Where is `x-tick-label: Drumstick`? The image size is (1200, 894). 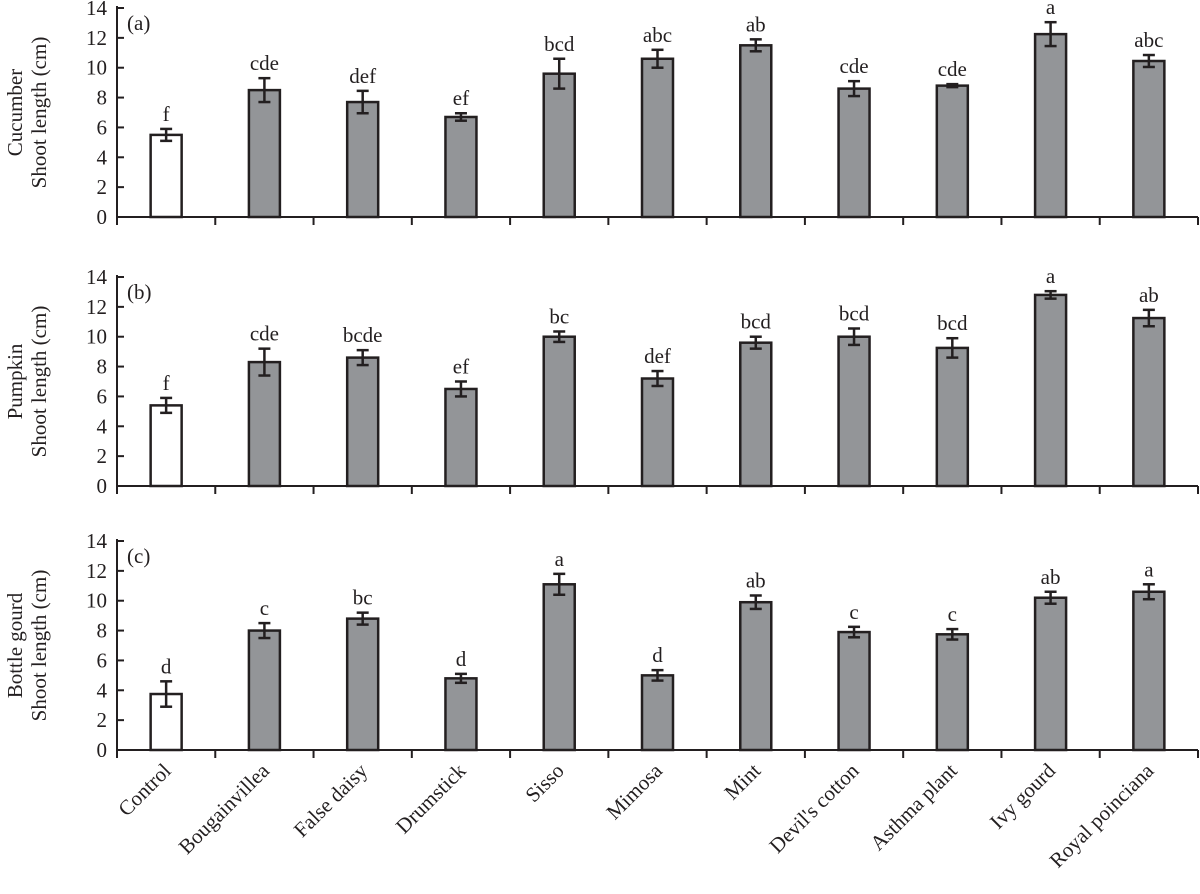
x-tick-label: Drumstick is located at coordinates (431, 798).